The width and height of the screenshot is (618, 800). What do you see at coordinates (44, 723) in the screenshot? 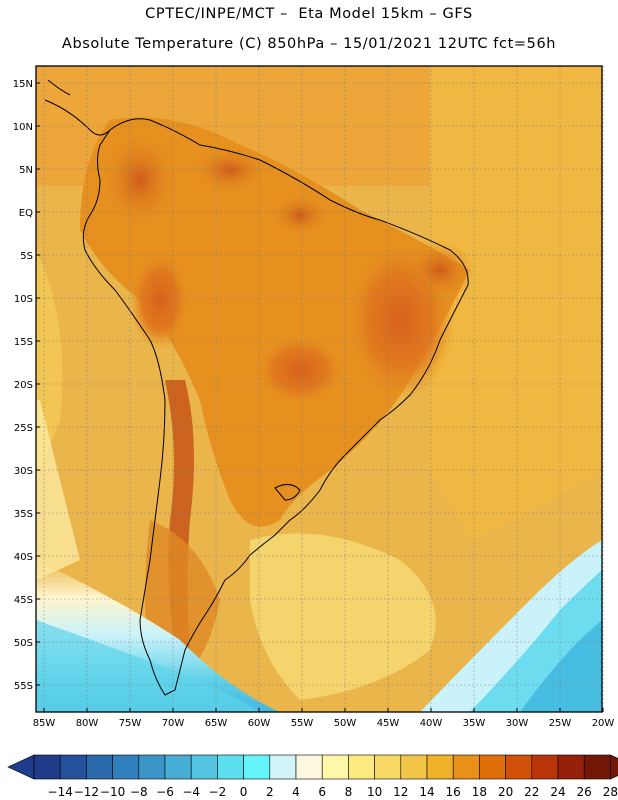
I see `longitude-label: 85W` at bounding box center [44, 723].